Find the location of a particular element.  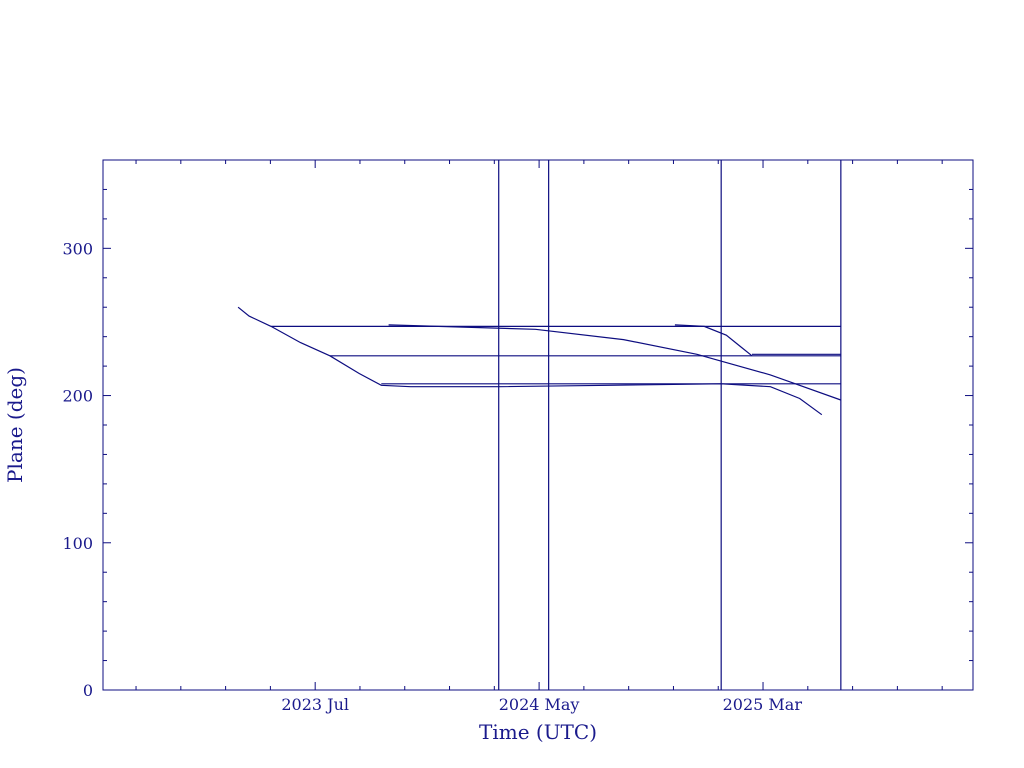

y-tick-label: 0 is located at coordinates (88, 690).